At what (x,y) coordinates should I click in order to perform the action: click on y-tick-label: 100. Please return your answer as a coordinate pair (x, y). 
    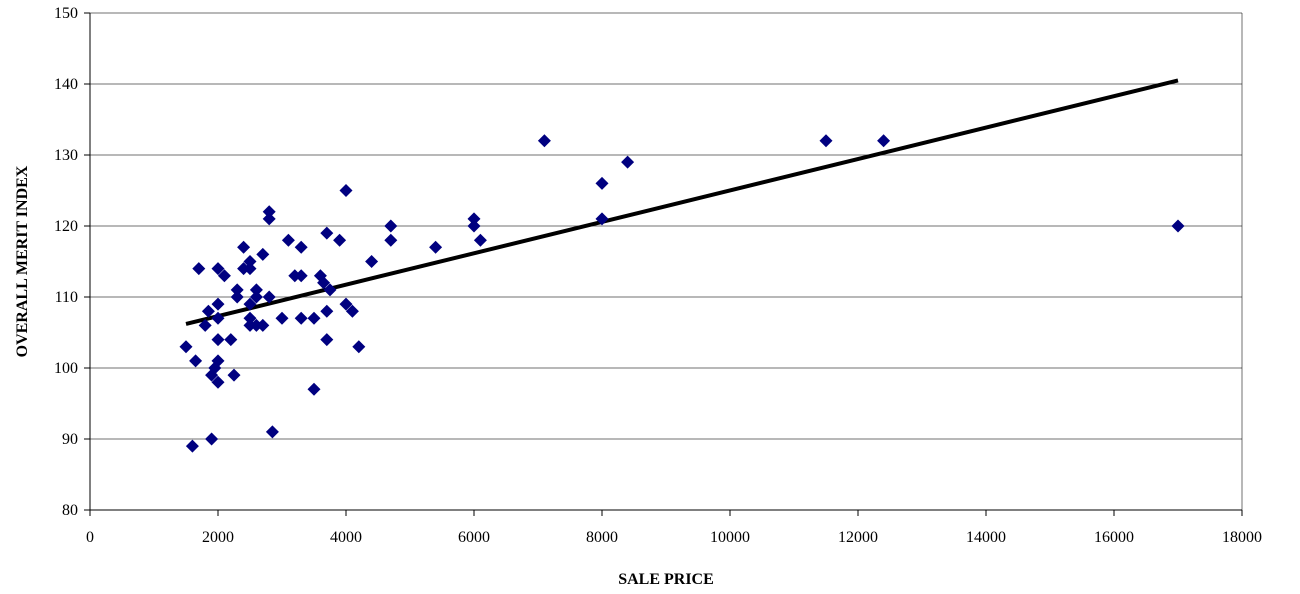
    Looking at the image, I should click on (66, 368).